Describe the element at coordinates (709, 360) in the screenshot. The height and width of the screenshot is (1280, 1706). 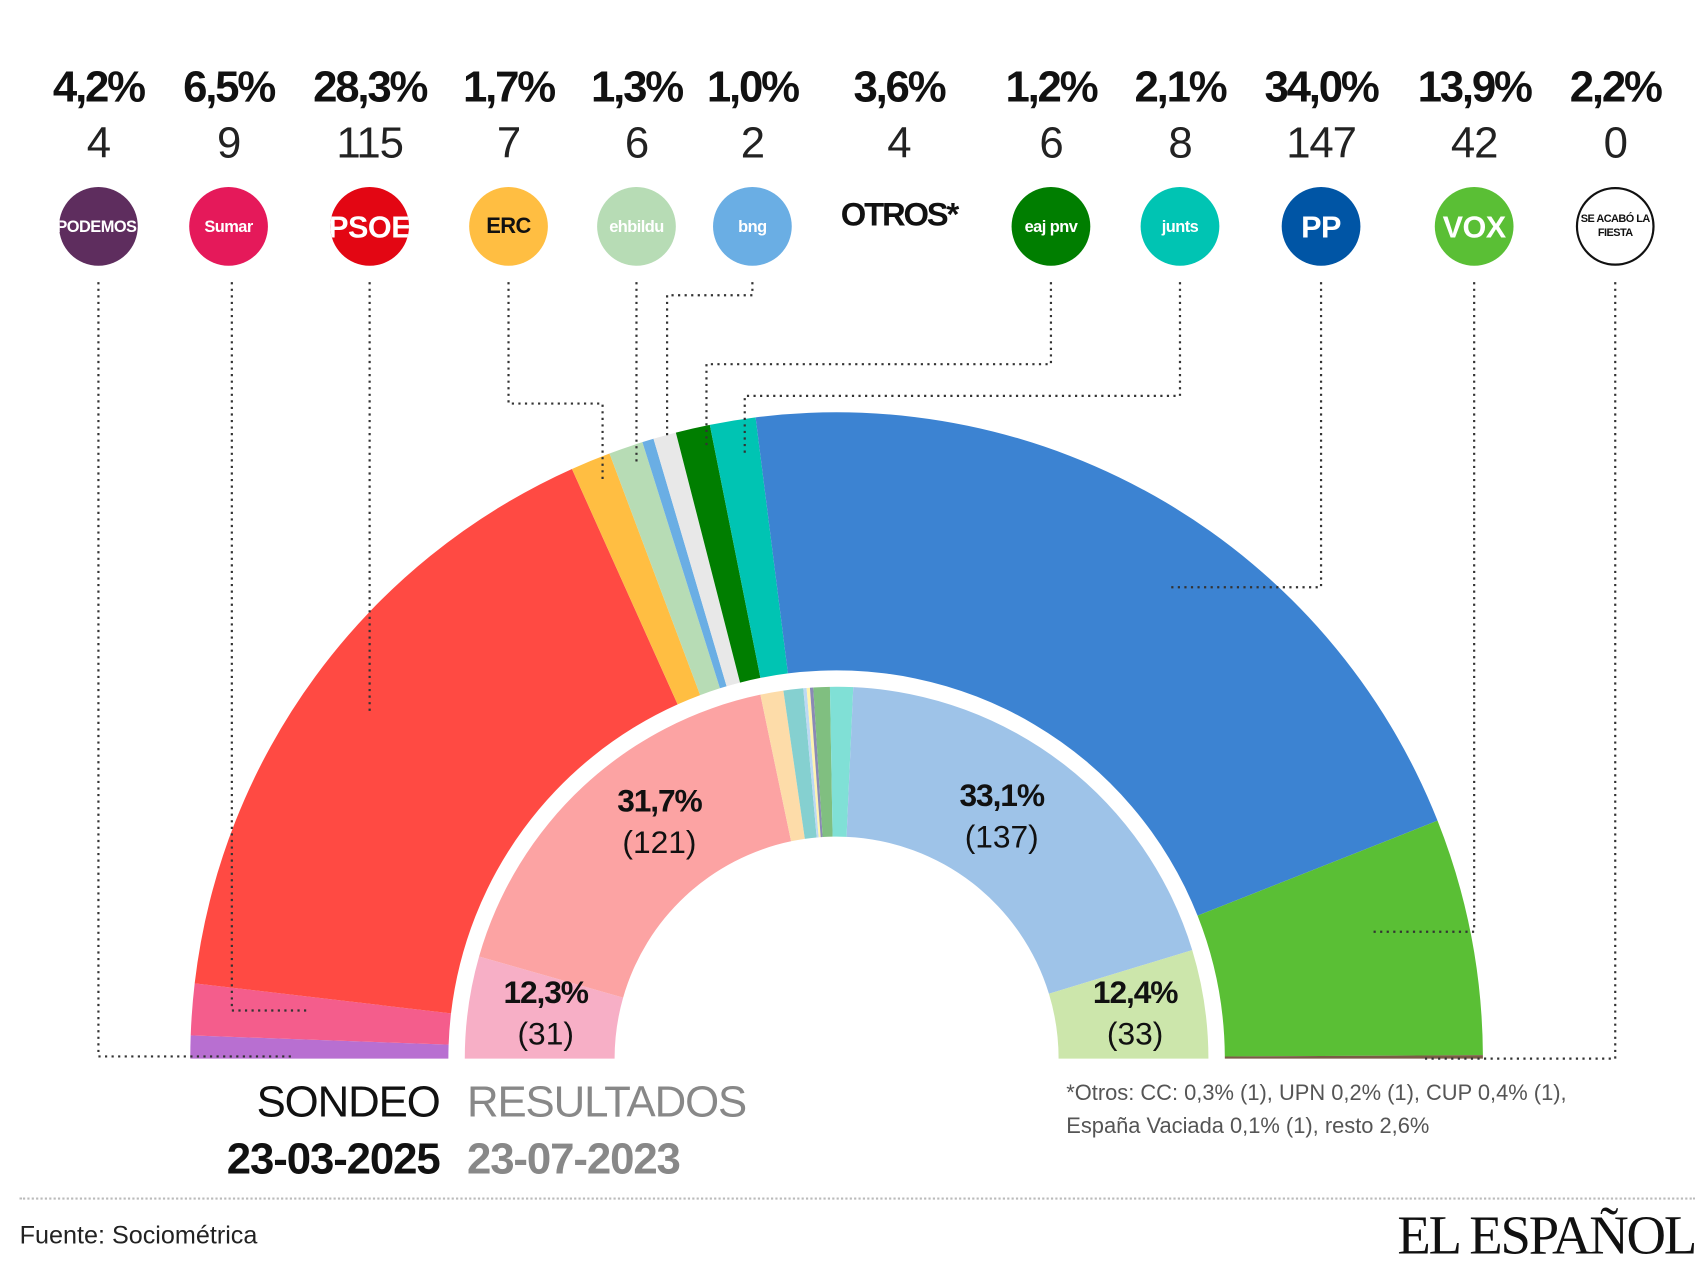
I see `connector-bng` at that location.